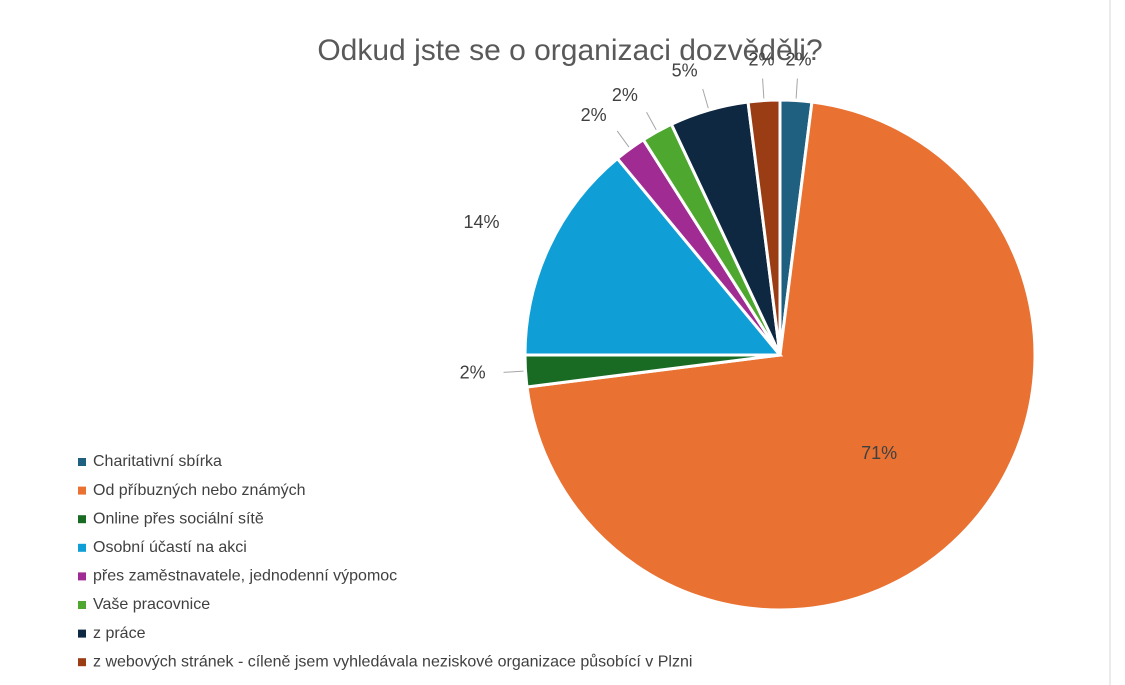 The width and height of the screenshot is (1125, 685). What do you see at coordinates (151, 604) in the screenshot?
I see `legend-label: Vaše pracovnice` at bounding box center [151, 604].